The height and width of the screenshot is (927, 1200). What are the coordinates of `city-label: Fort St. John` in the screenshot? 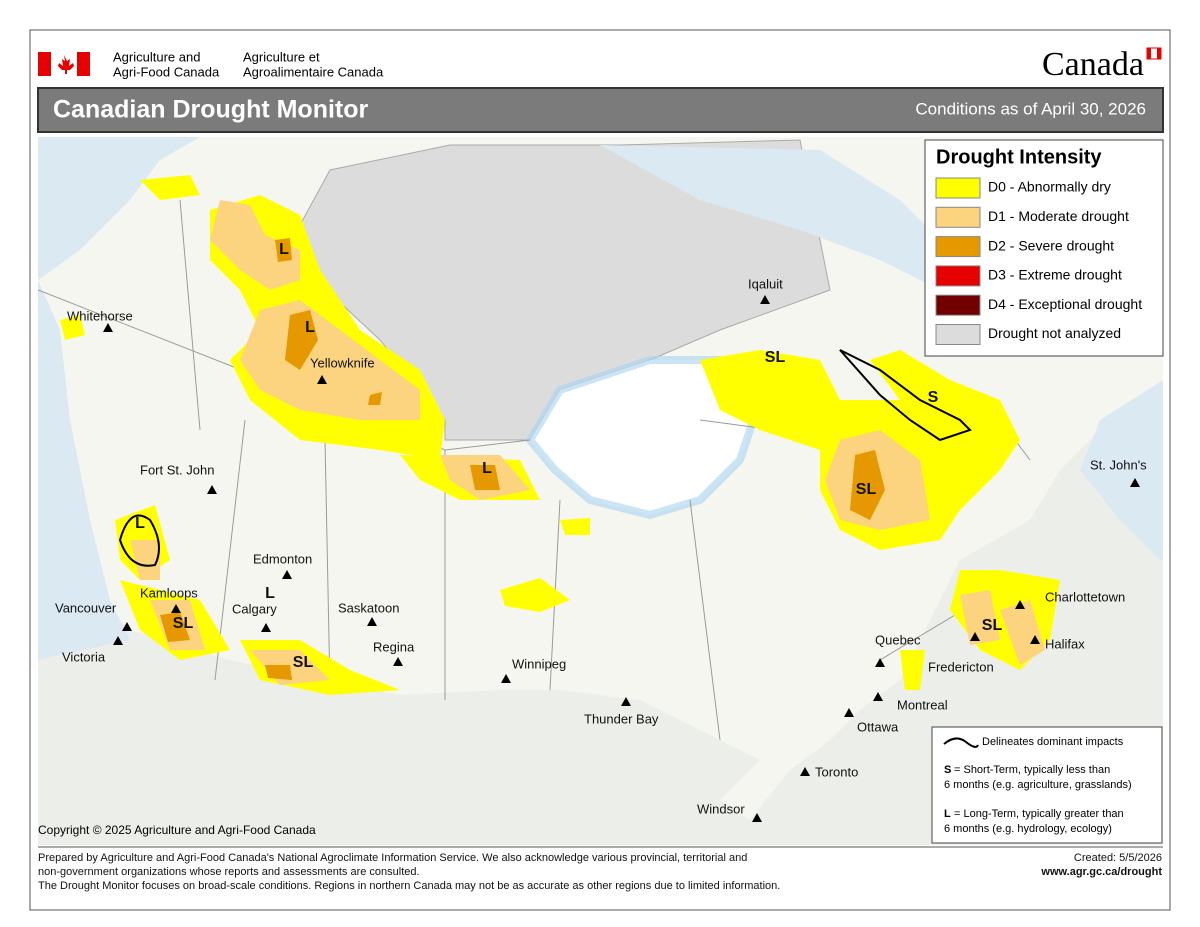 It's located at (177, 469).